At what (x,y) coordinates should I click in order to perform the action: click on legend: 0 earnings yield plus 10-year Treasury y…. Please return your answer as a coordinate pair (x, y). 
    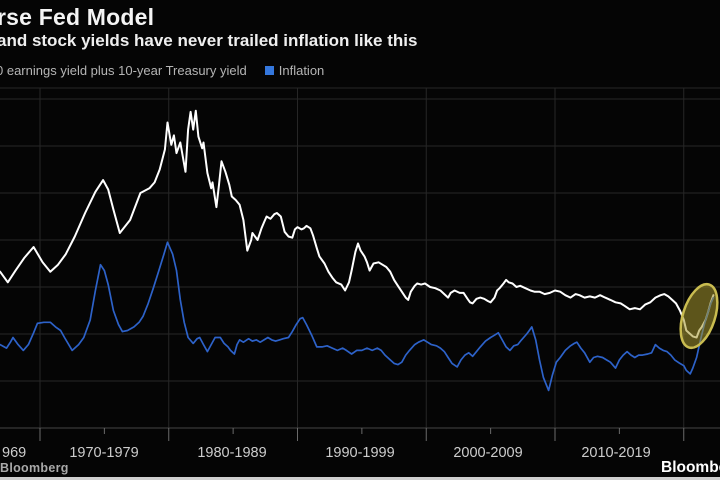
    Looking at the image, I should click on (162, 70).